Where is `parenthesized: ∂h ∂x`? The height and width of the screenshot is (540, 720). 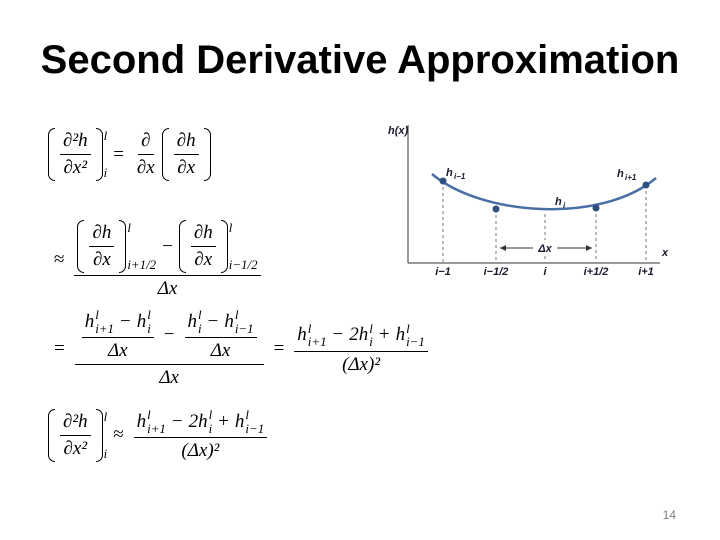 parenthesized: ∂h ∂x is located at coordinates (186, 154).